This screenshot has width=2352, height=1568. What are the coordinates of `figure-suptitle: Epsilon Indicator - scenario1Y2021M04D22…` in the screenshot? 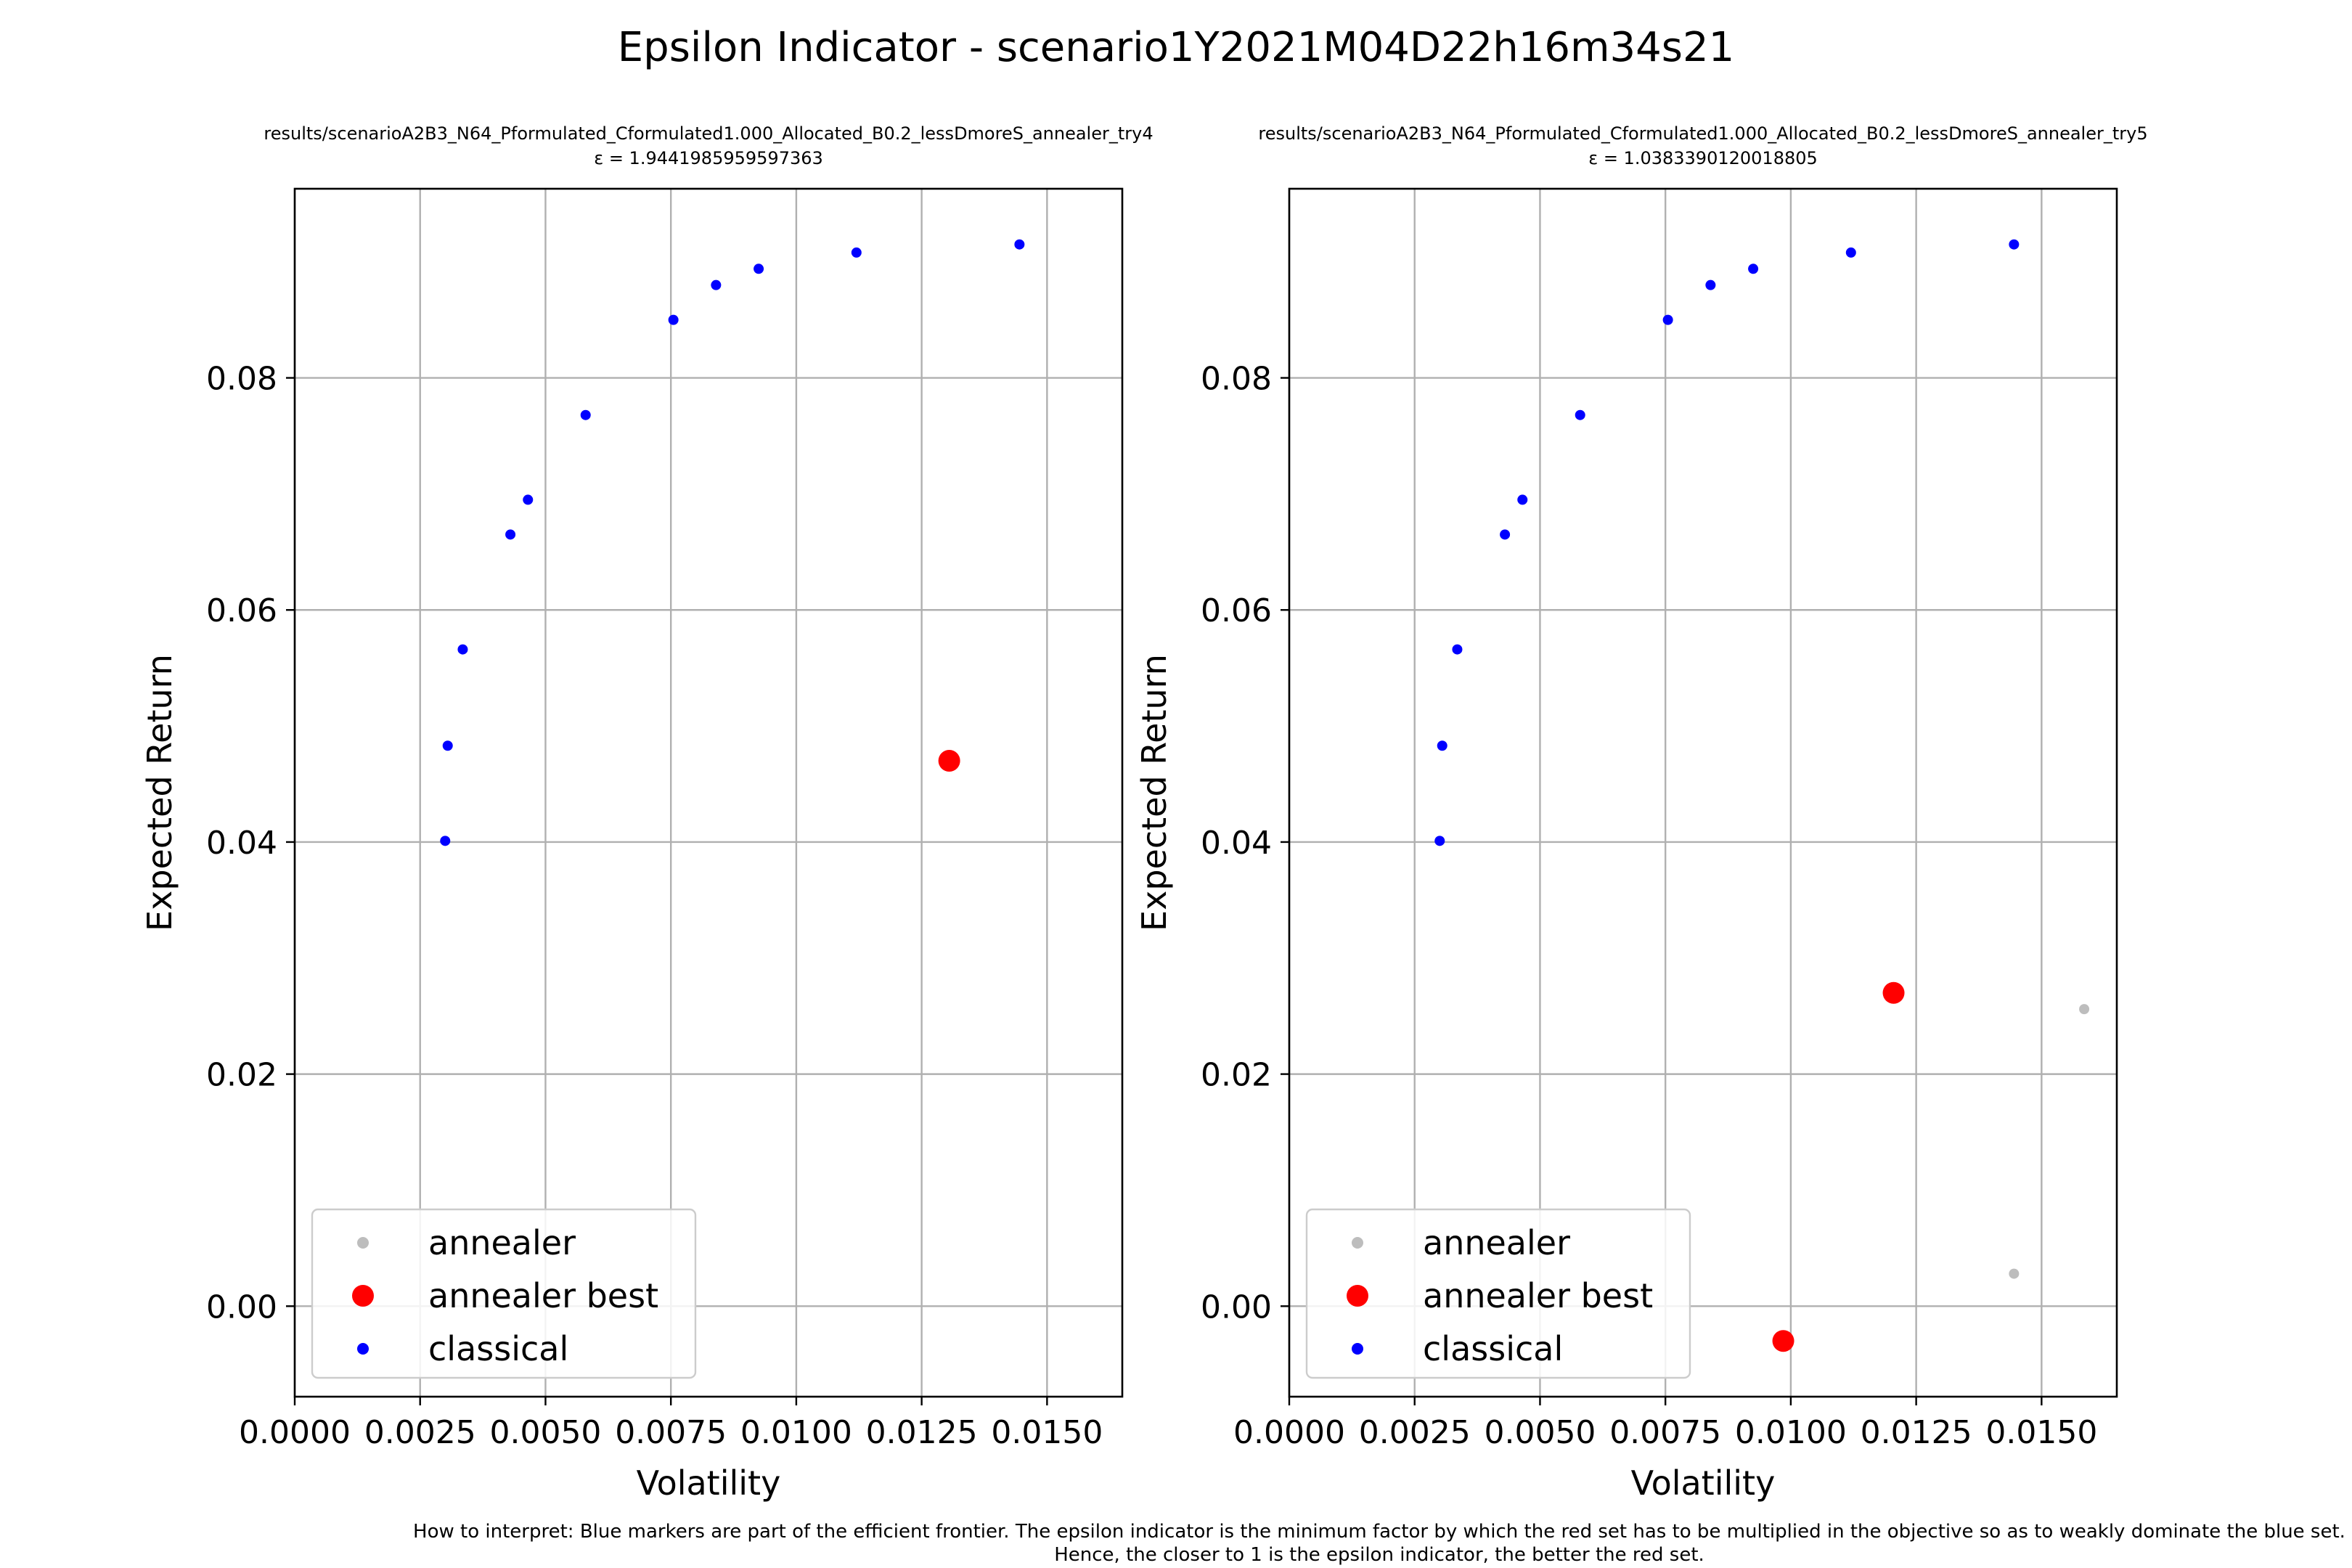 It's located at (1176, 48).